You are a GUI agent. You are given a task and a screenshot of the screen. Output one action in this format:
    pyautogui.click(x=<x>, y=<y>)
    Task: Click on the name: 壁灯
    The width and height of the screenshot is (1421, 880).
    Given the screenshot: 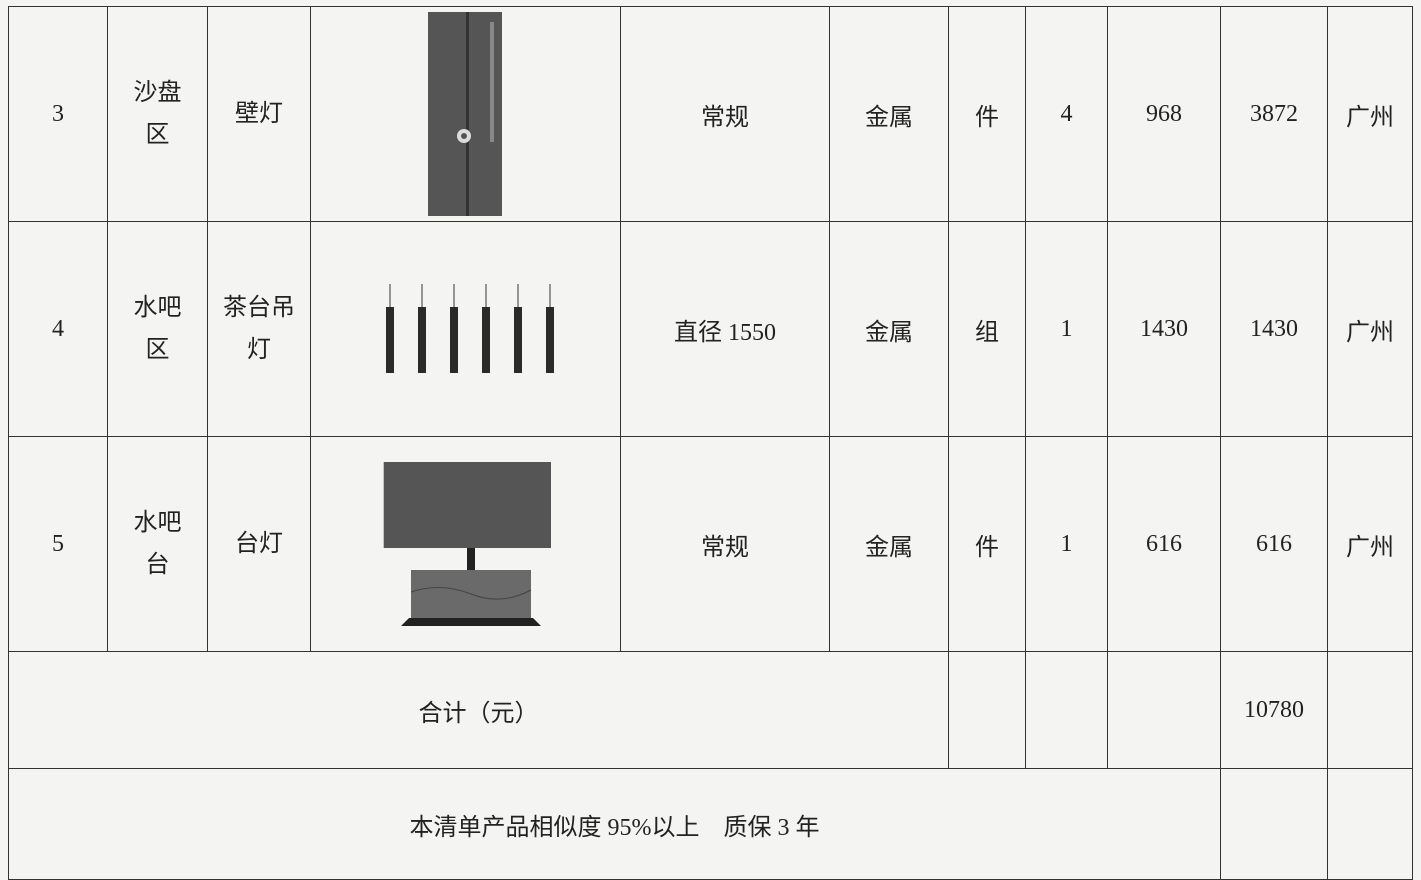 What is the action you would take?
    pyautogui.click(x=259, y=114)
    